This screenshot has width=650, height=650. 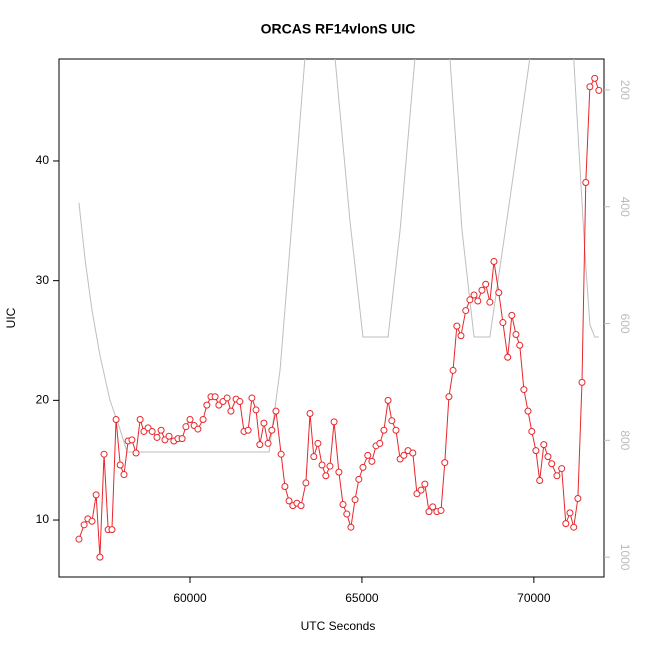 I want to click on y-tick-label: 30, so click(x=43, y=280).